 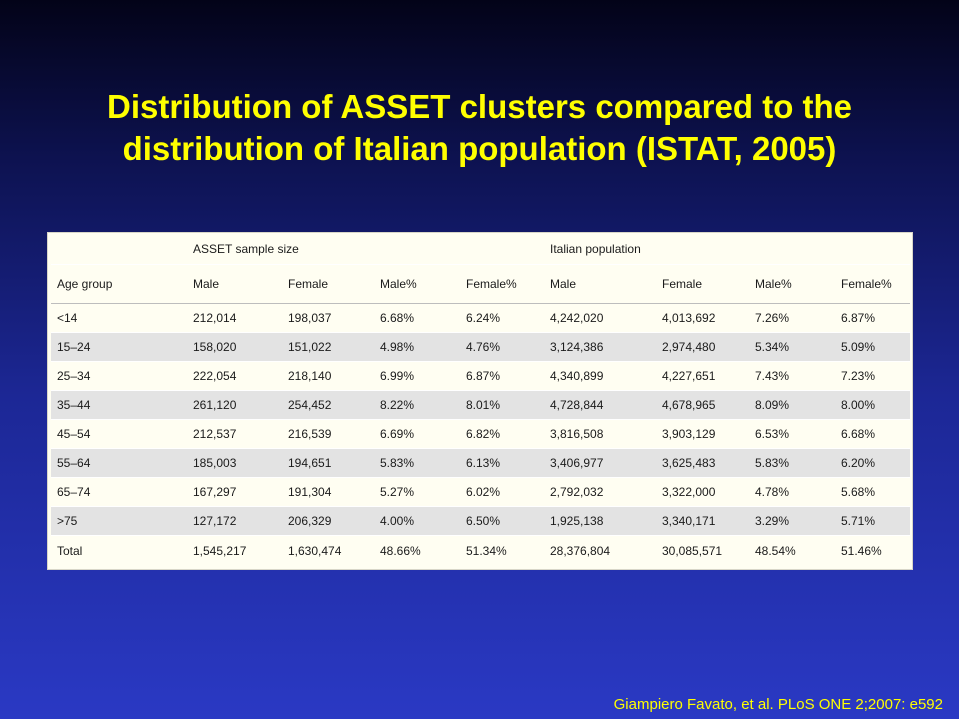 I want to click on table-cell: 3.29%, so click(x=792, y=521).